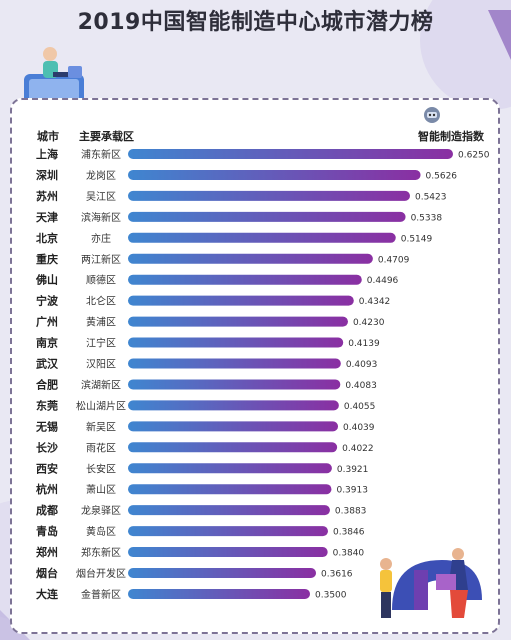 The image size is (511, 640). What do you see at coordinates (352, 491) in the screenshot?
I see `value-label: 0.3913` at bounding box center [352, 491].